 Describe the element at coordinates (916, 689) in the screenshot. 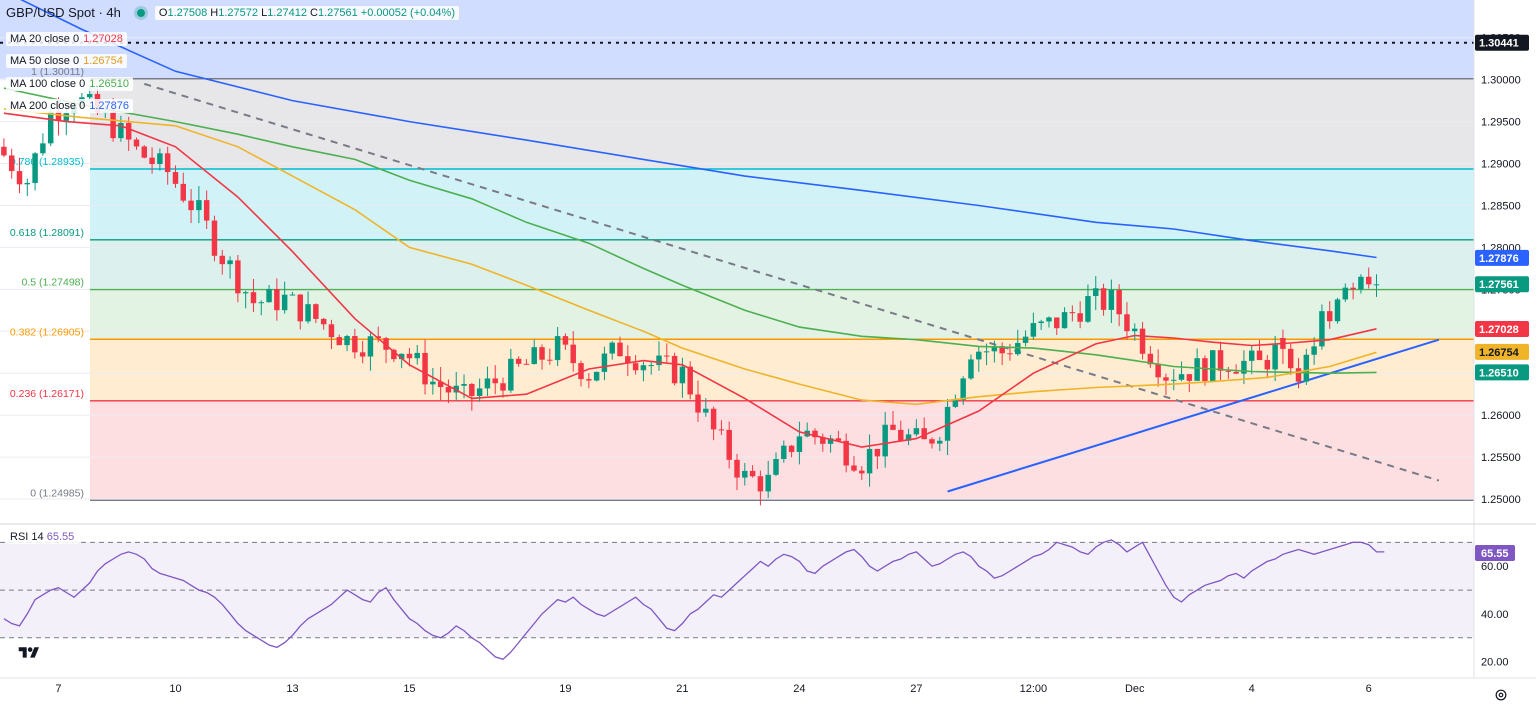

I see `time-tick-label: 27` at that location.